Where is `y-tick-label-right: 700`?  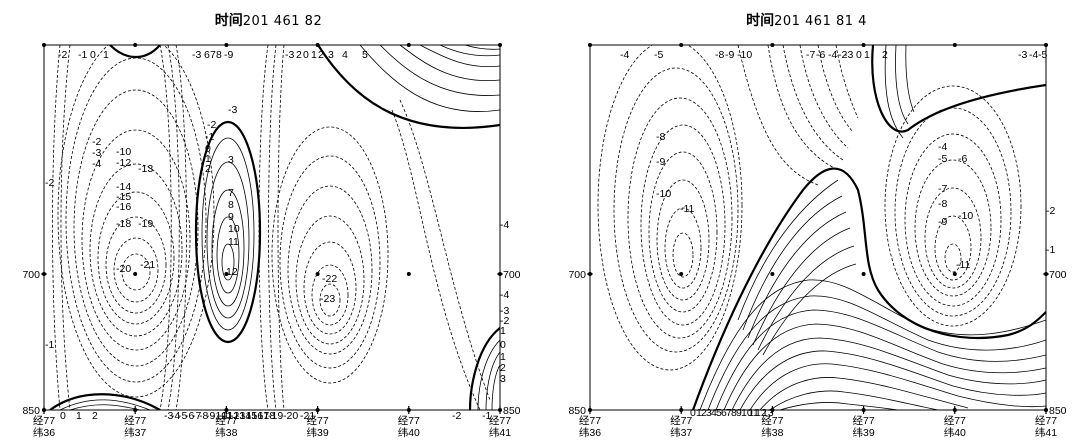 y-tick-label-right: 700 is located at coordinates (1058, 275).